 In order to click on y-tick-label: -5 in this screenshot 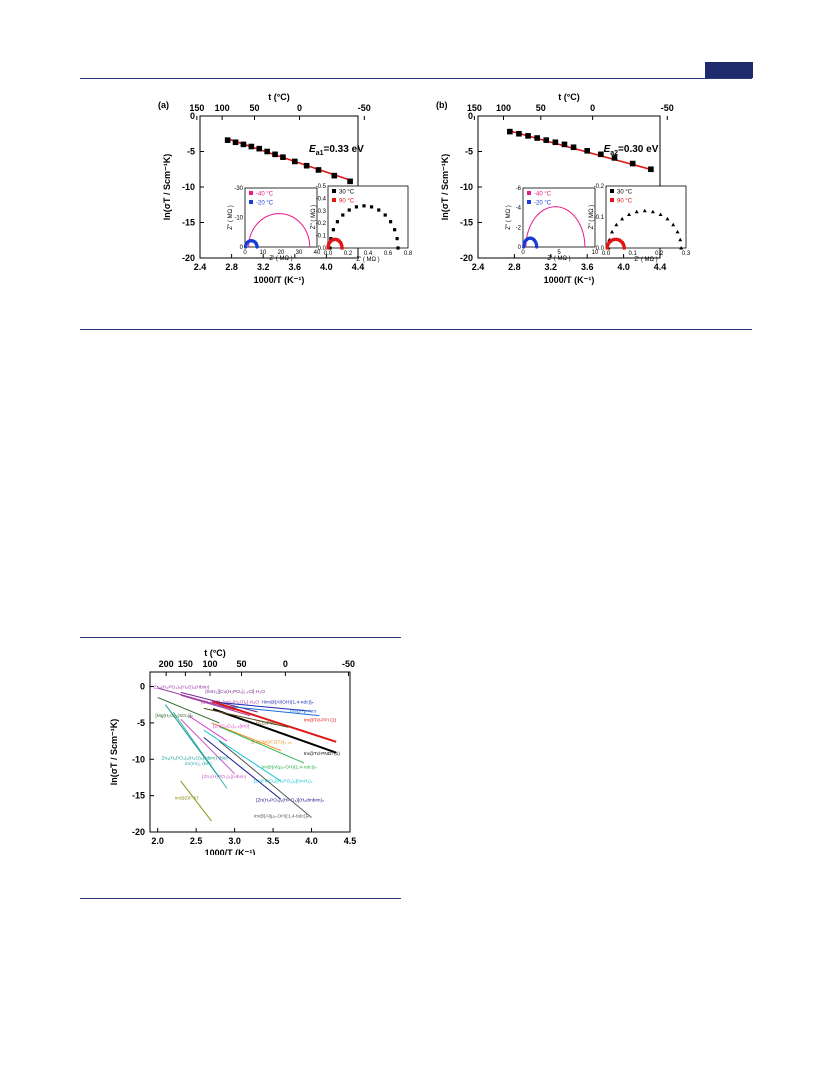, I will do `click(469, 152)`.